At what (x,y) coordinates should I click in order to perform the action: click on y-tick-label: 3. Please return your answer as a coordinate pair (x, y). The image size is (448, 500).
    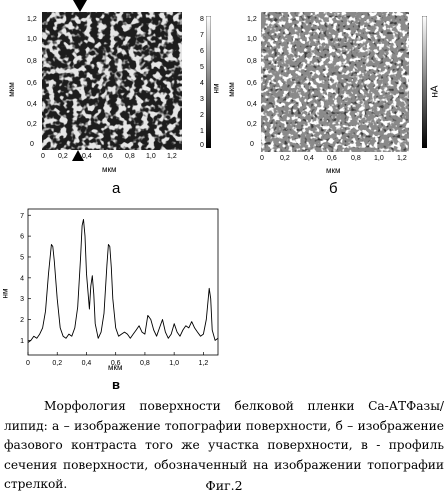
    Looking at the image, I should click on (22, 299).